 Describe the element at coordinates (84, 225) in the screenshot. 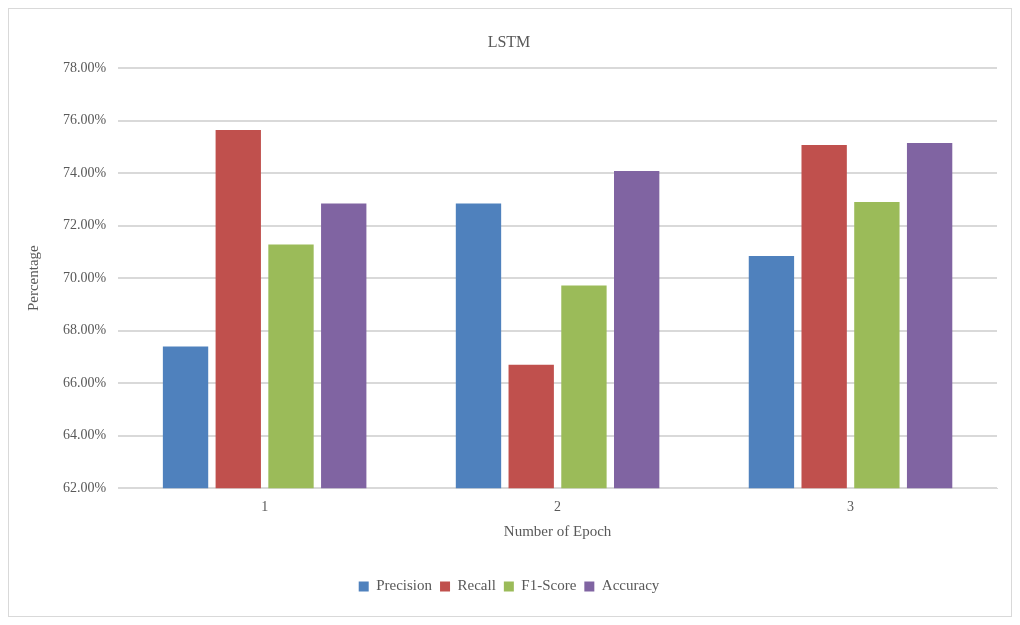

I see `y-tick-label: 72.00%` at that location.